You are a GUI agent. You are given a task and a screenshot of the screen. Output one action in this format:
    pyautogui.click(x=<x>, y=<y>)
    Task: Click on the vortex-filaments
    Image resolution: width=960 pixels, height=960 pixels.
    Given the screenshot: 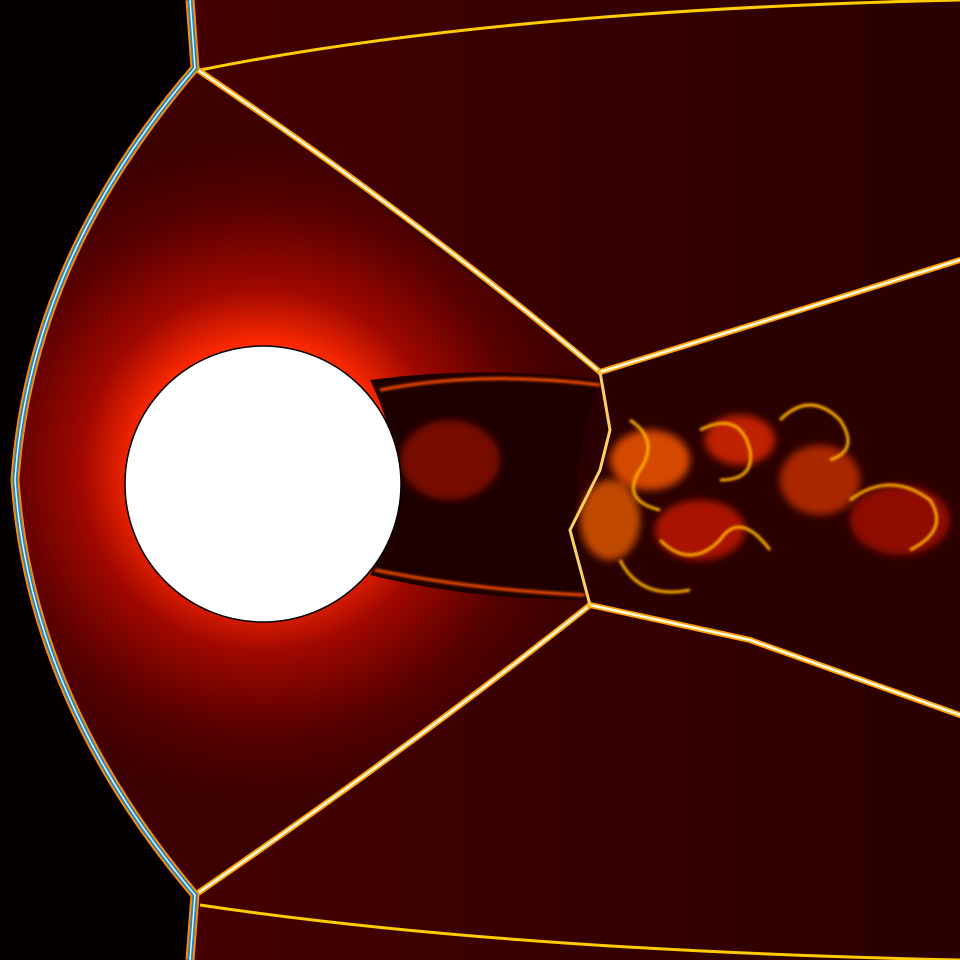 What is the action you would take?
    pyautogui.click(x=656, y=487)
    